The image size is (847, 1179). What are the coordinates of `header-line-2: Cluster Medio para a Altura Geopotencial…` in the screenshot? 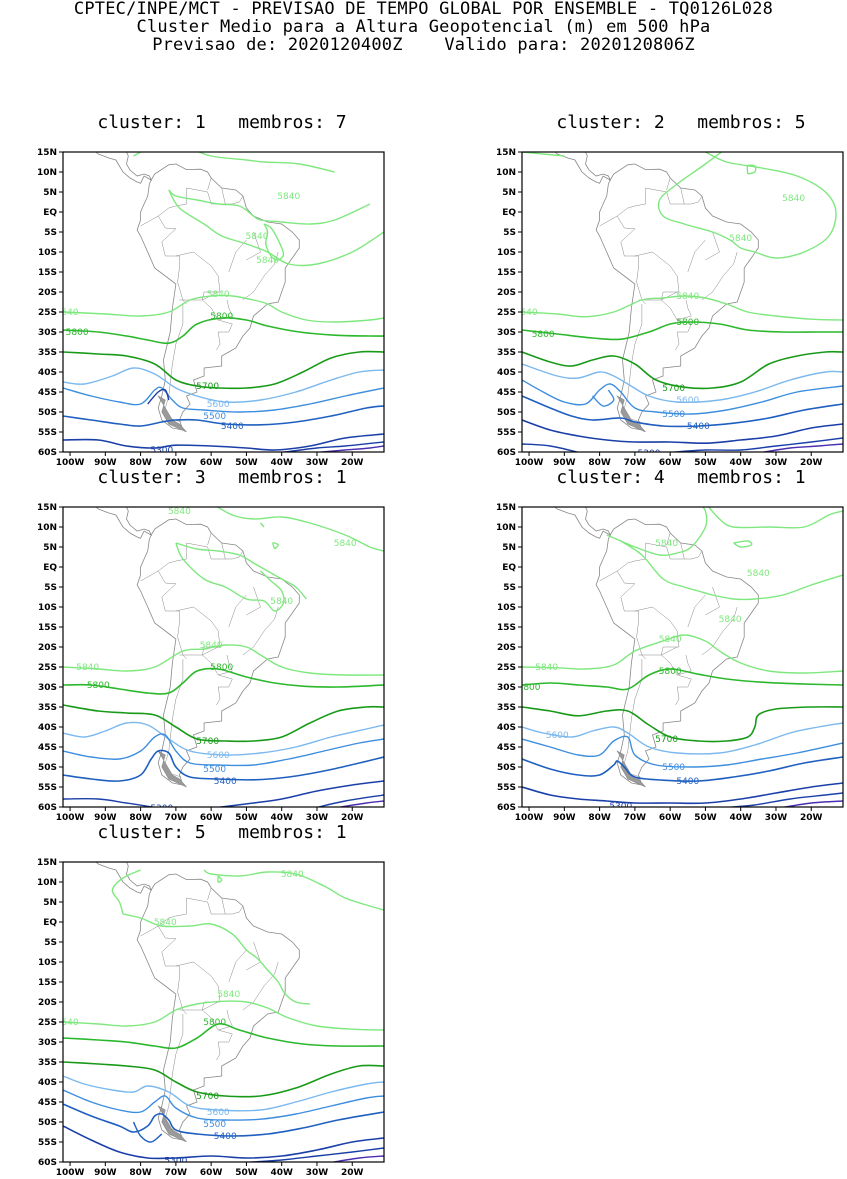 It's located at (423, 27).